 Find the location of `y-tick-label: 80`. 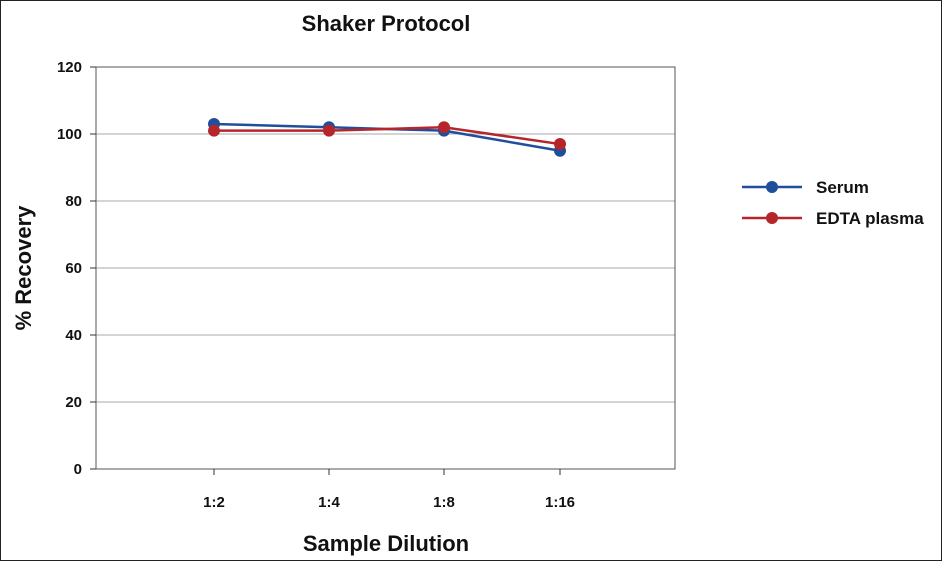

y-tick-label: 80 is located at coordinates (73, 201).